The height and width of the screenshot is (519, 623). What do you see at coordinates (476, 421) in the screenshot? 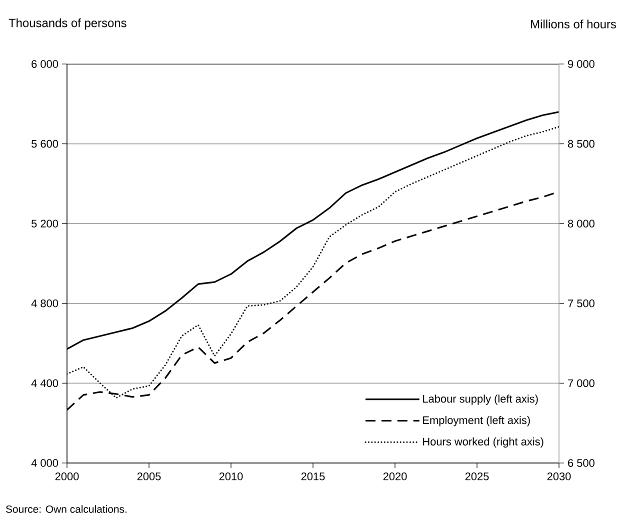
I see `legend-label: Employment (left axis)` at bounding box center [476, 421].